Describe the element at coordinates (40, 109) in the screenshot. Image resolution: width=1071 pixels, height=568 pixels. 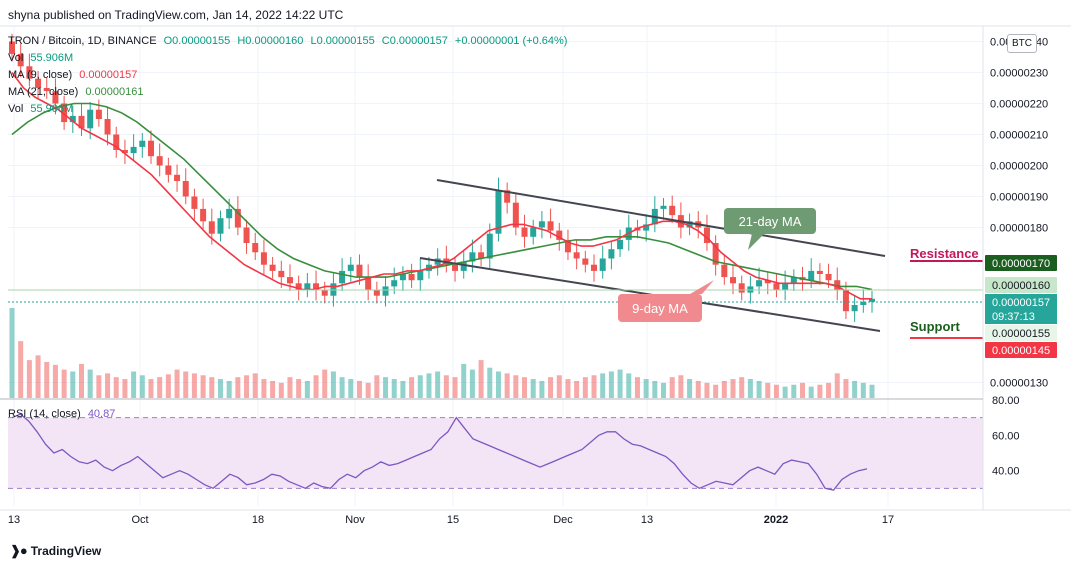
I see `vol2-legend: Vol 55.906M` at that location.